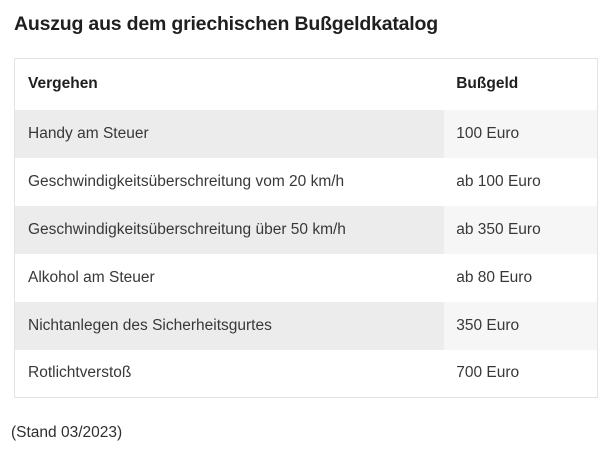 Image resolution: width=600 pixels, height=463 pixels. What do you see at coordinates (521, 229) in the screenshot?
I see `fine-cell: ab 350 Euro` at bounding box center [521, 229].